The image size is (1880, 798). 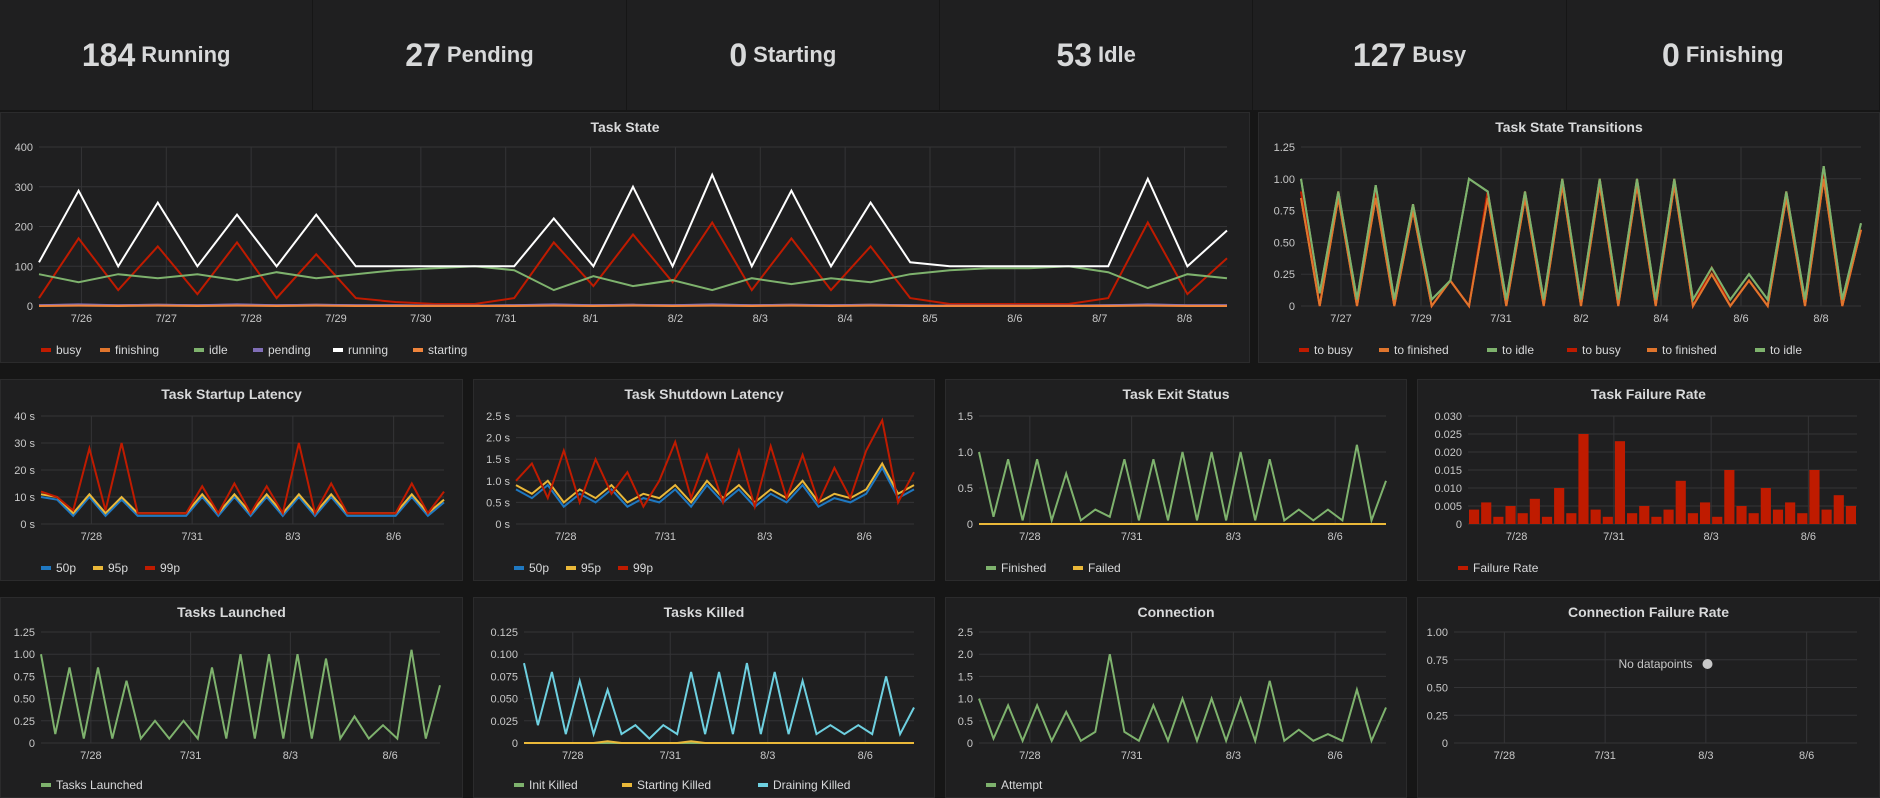 What do you see at coordinates (498, 460) in the screenshot?
I see `y-tick-label: 1.5 s` at bounding box center [498, 460].